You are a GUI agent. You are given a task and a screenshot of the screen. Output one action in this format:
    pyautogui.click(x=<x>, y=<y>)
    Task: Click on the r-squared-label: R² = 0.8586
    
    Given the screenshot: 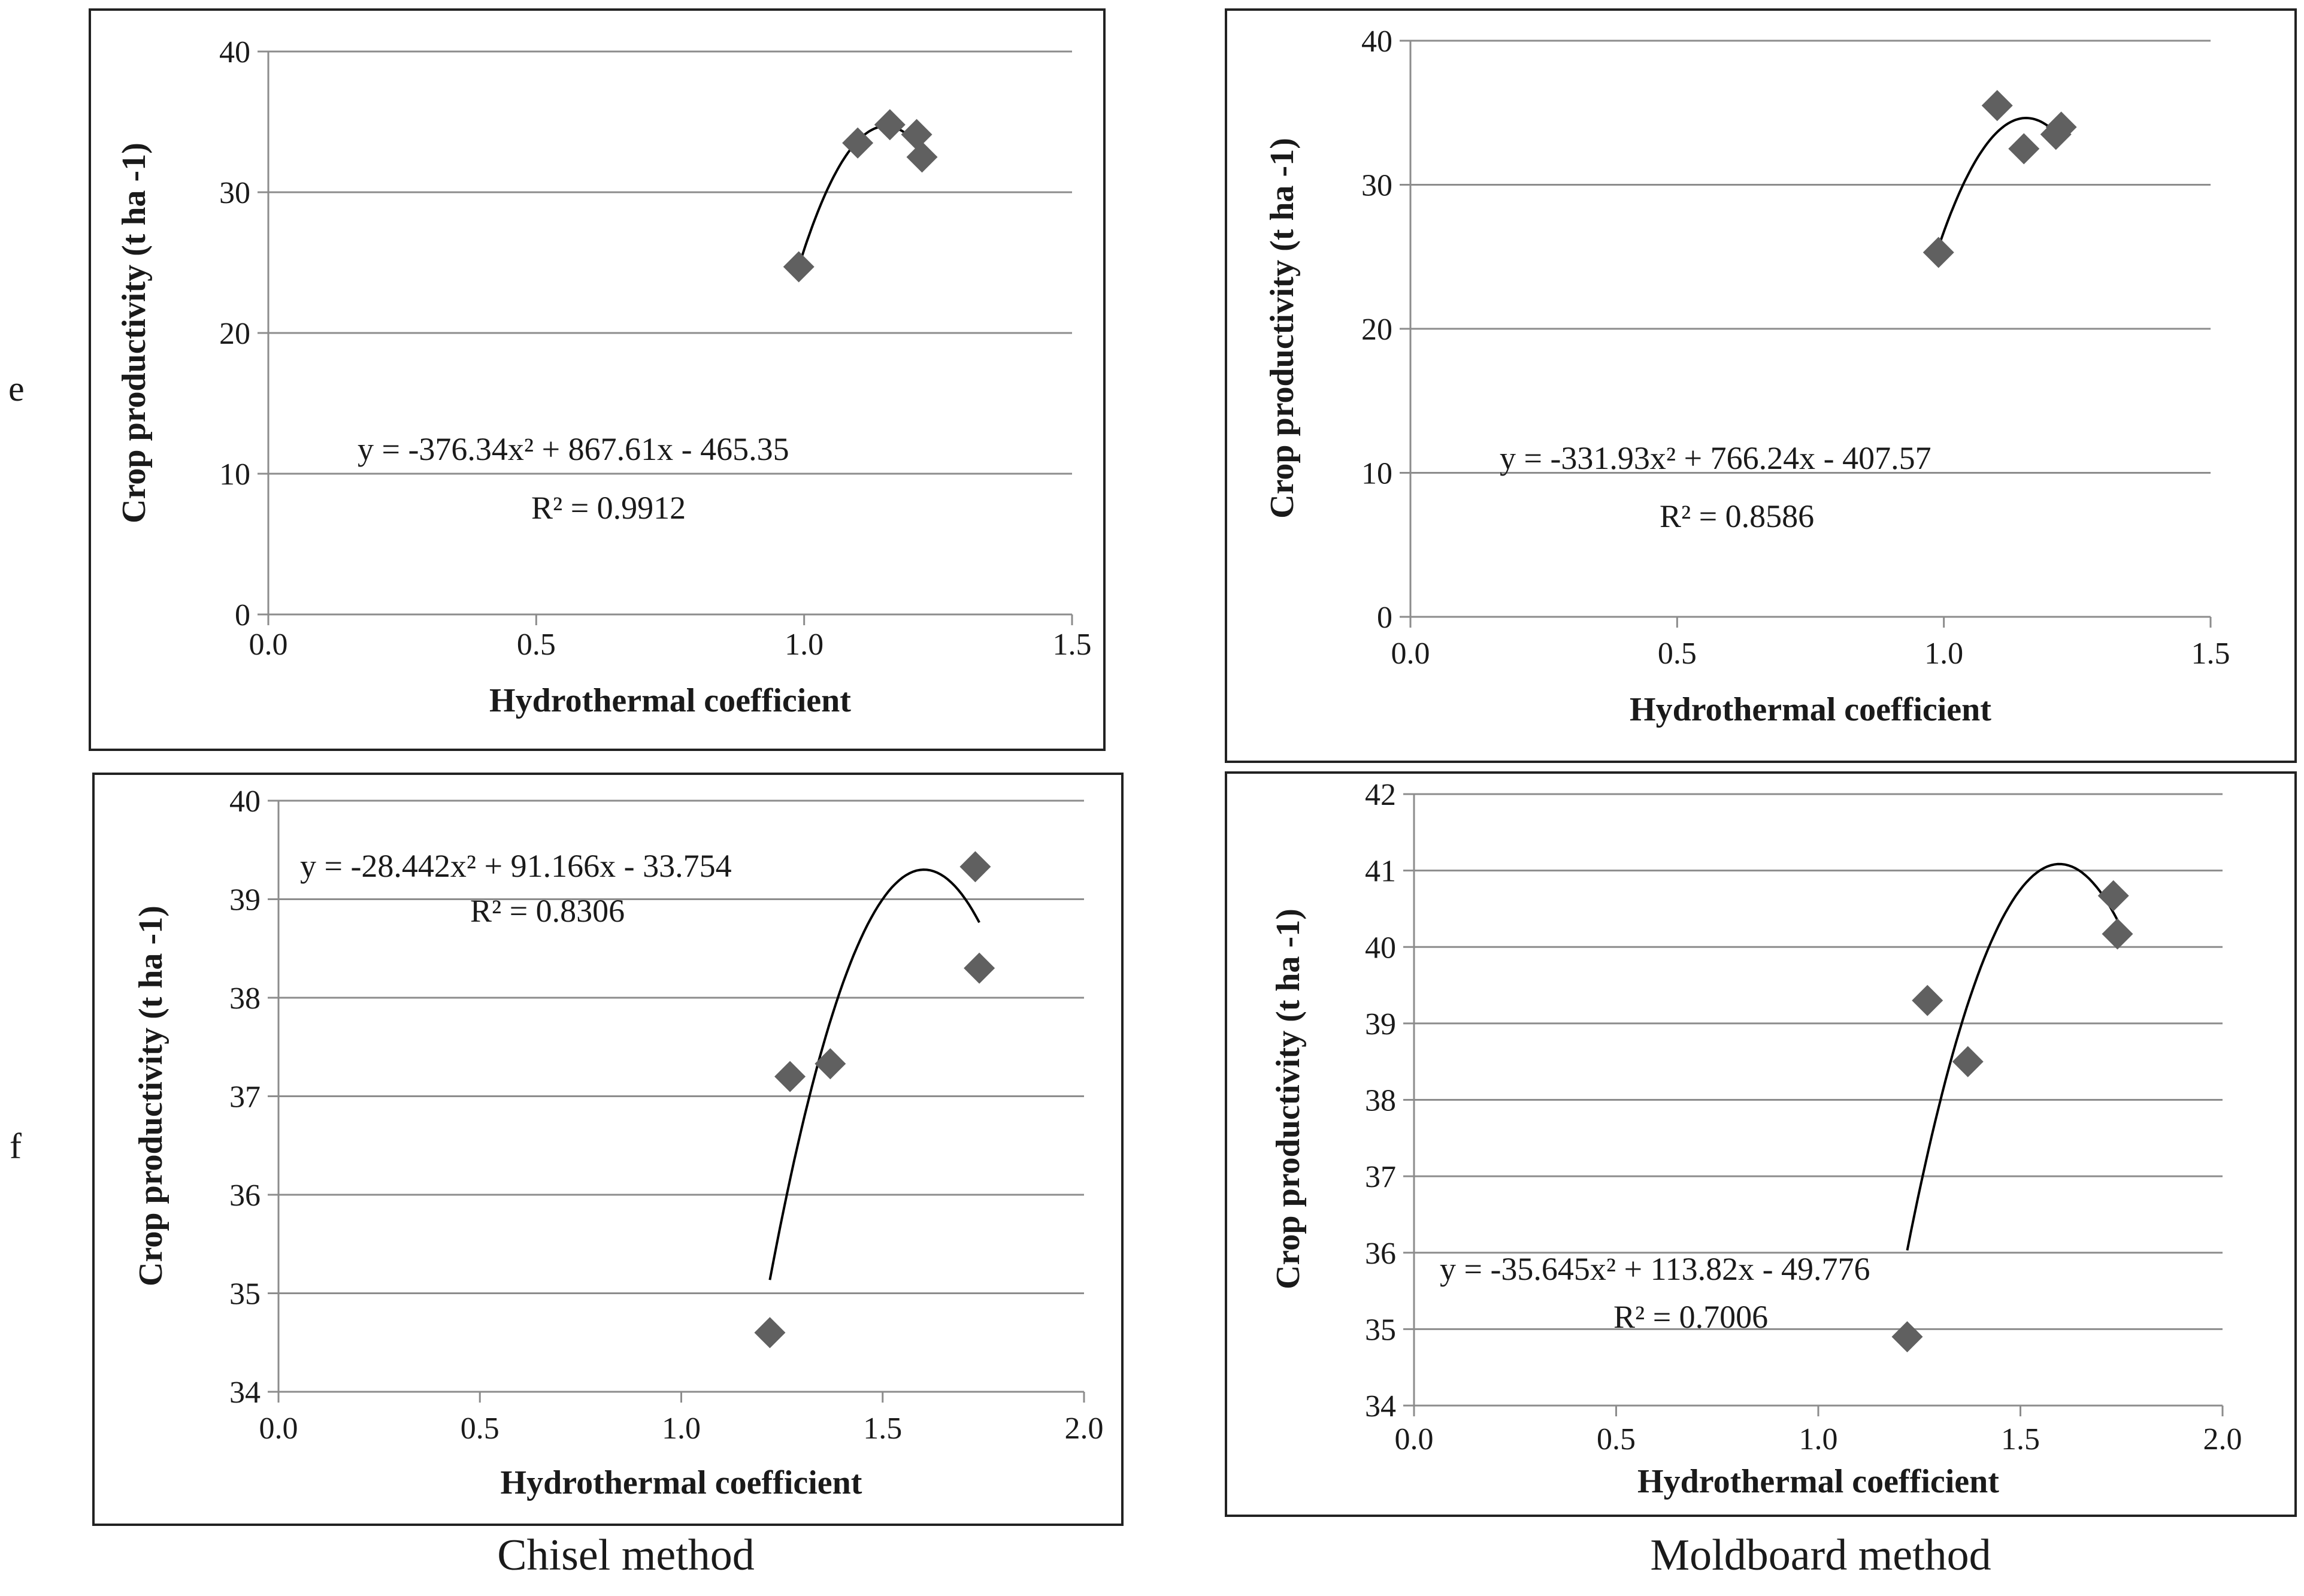 What is the action you would take?
    pyautogui.click(x=1737, y=516)
    